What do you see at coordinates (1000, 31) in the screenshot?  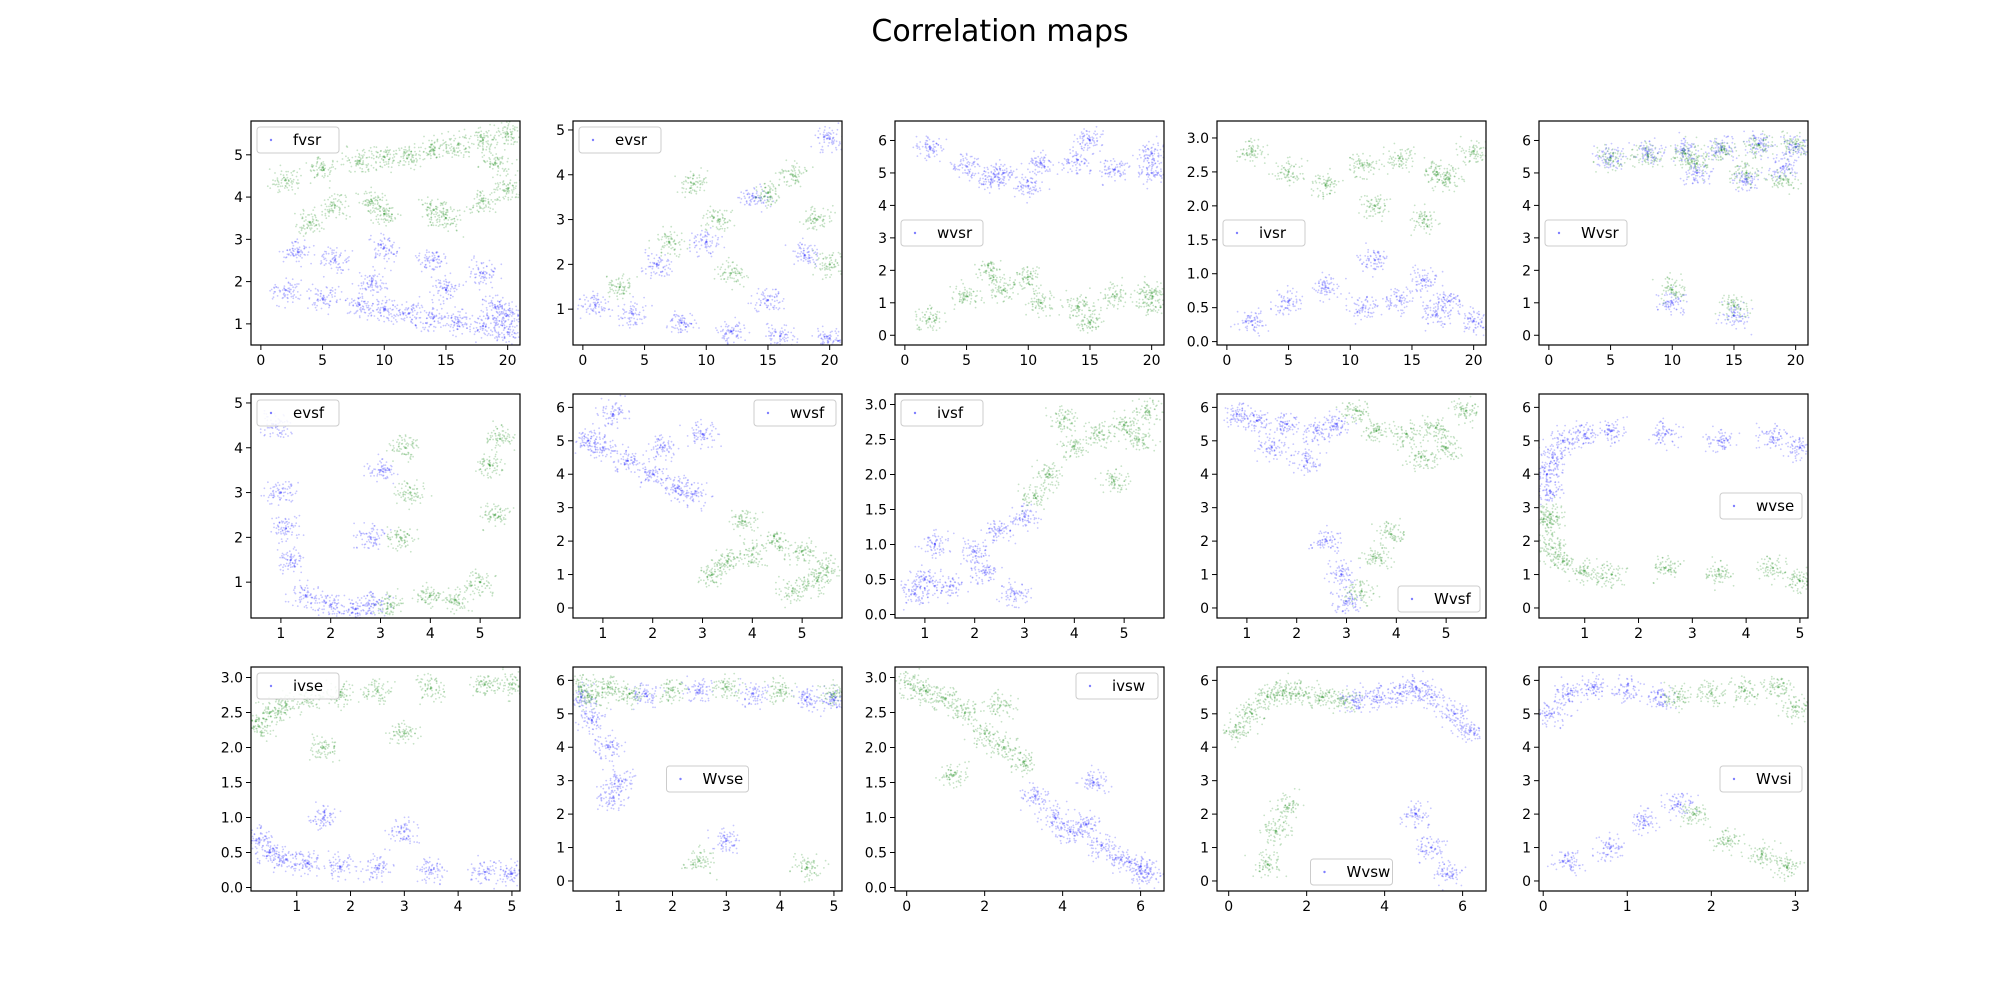 I see `figure-title: Correlation maps` at bounding box center [1000, 31].